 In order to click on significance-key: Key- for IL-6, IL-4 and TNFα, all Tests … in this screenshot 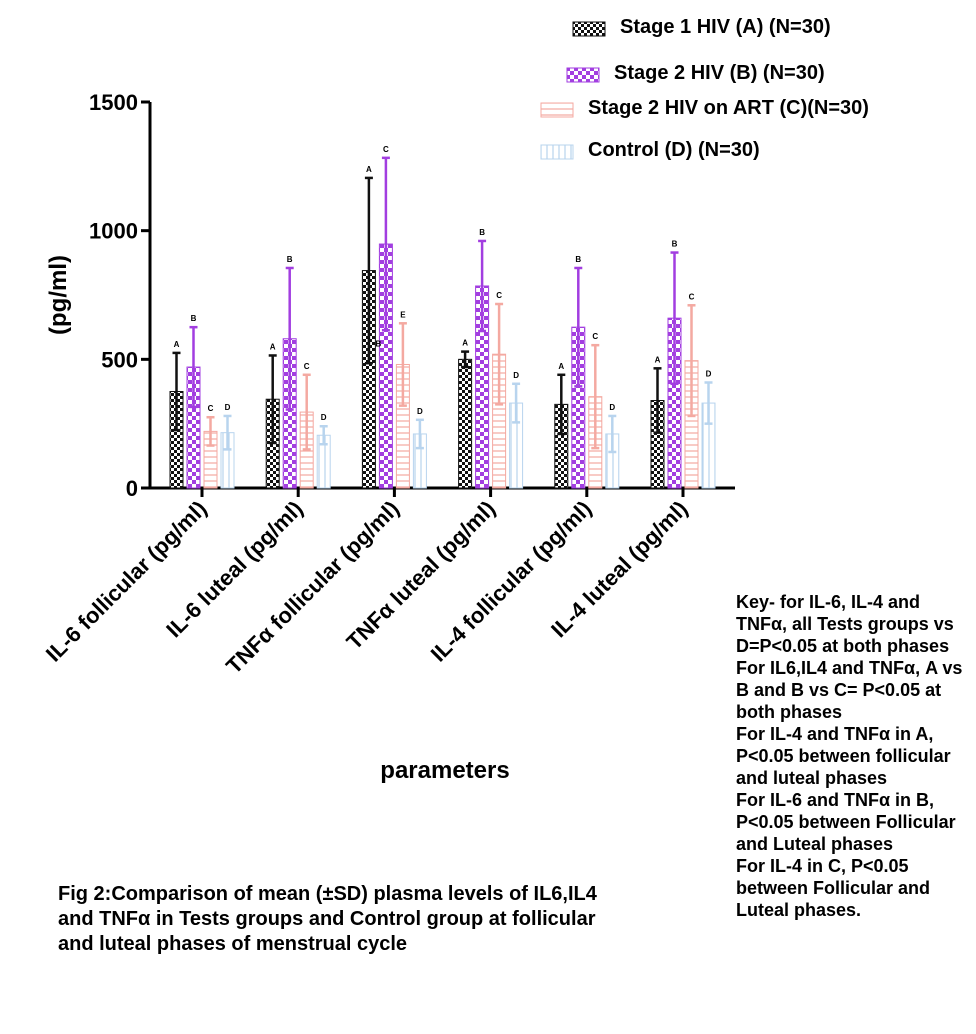, I will do `click(849, 756)`.